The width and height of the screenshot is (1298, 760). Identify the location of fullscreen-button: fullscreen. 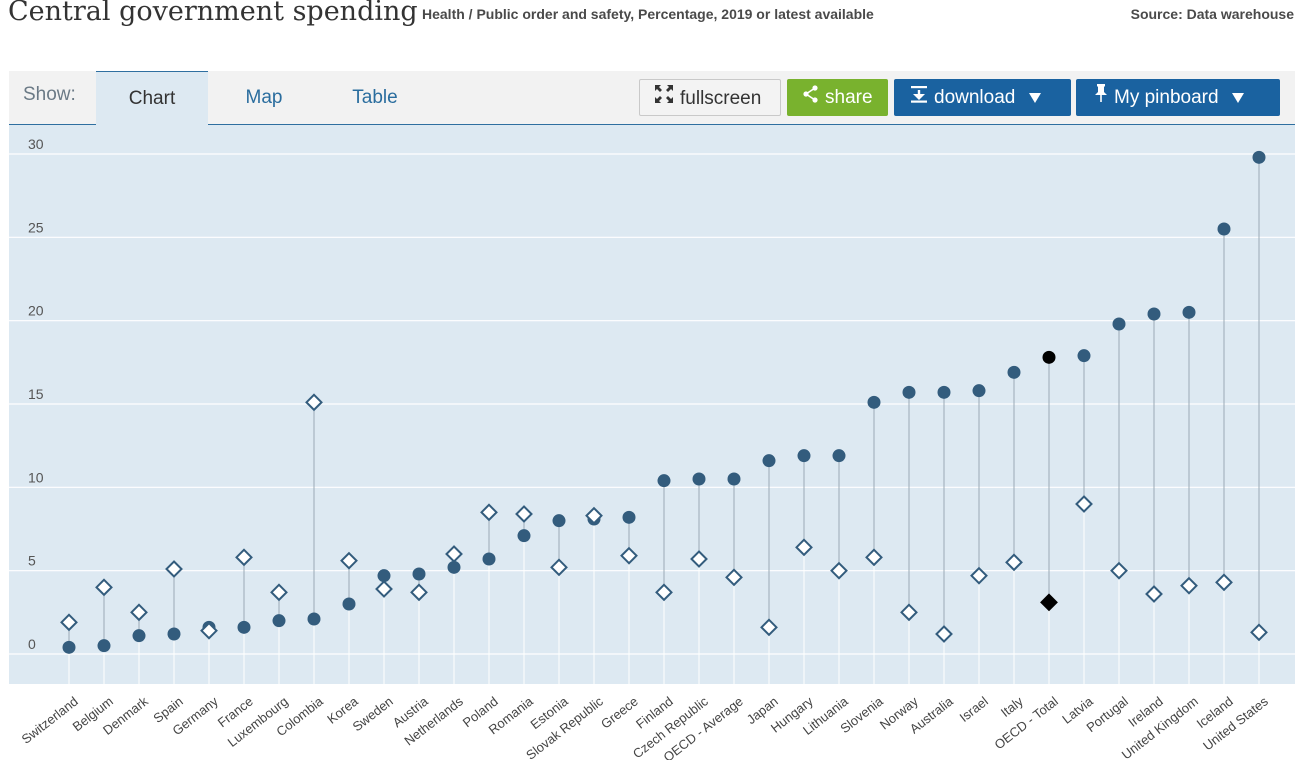
(710, 97).